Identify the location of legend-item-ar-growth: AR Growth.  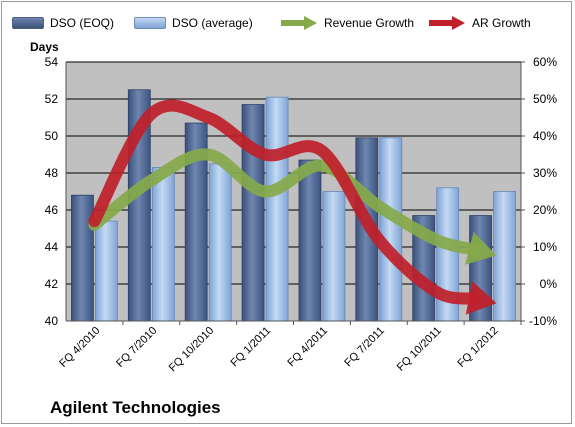
(479, 23).